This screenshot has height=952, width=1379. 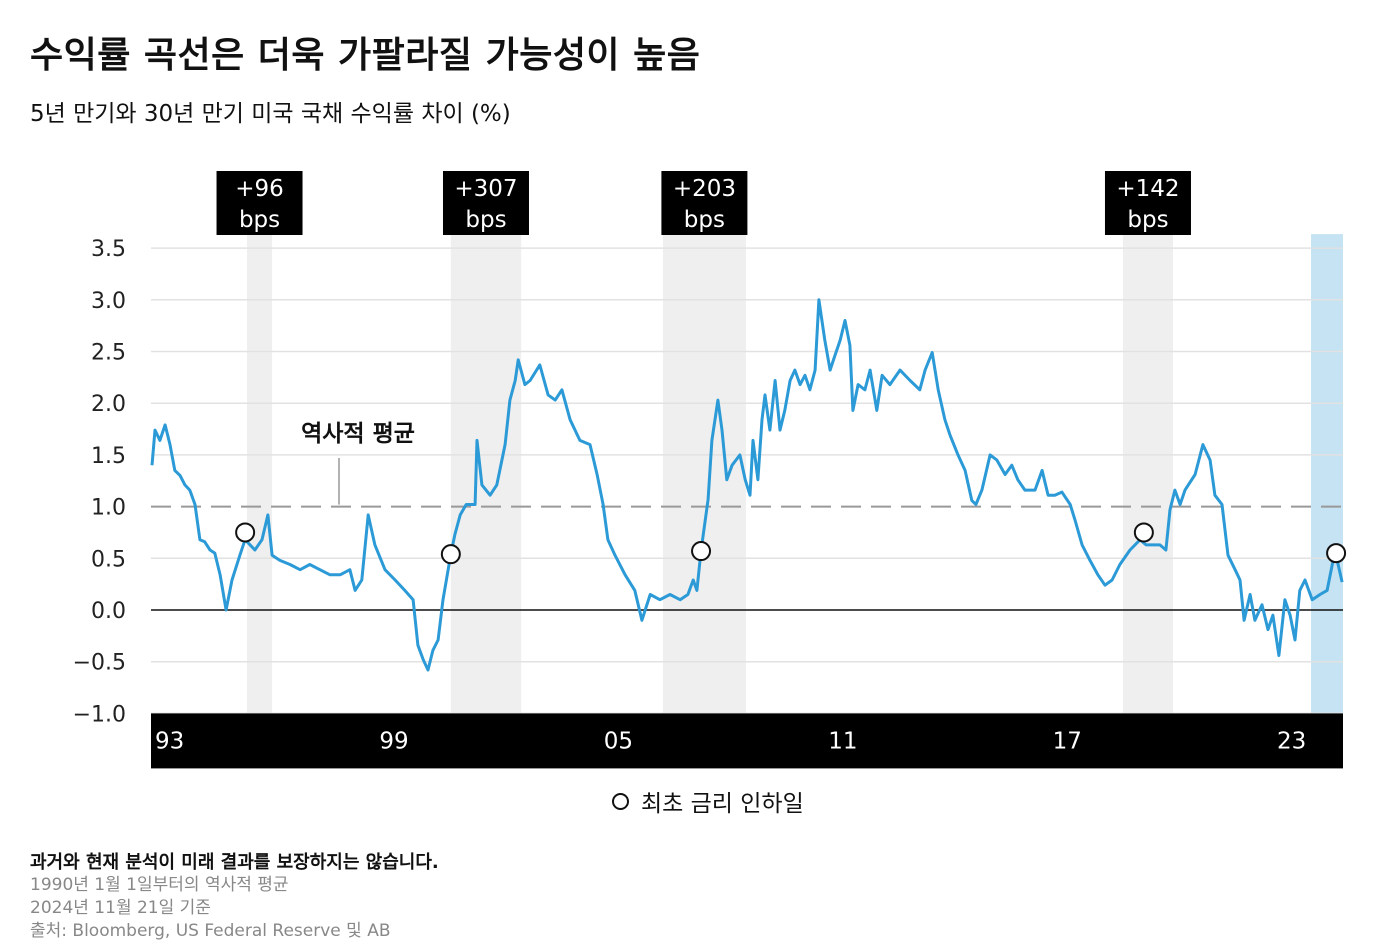 What do you see at coordinates (108, 508) in the screenshot?
I see `y-tick-label: 1.0` at bounding box center [108, 508].